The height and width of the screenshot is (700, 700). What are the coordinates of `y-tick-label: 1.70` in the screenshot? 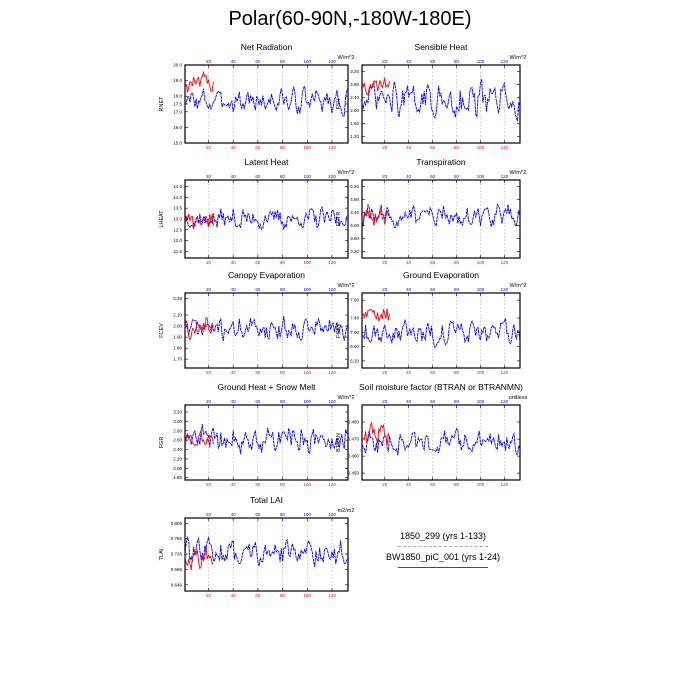 It's located at (177, 359).